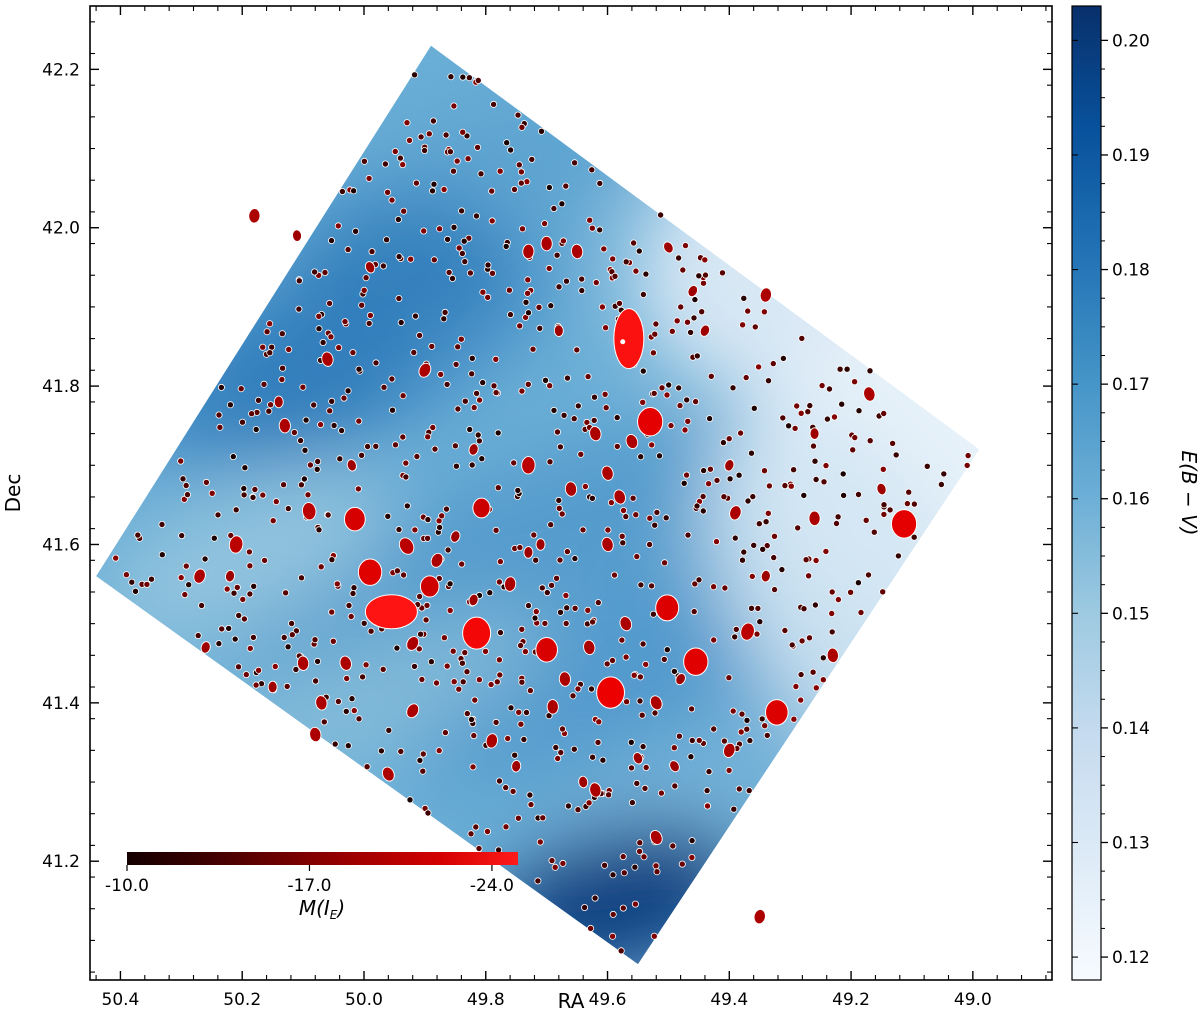 The image size is (1200, 1020). What do you see at coordinates (481, 508) in the screenshot?
I see `bright-source` at bounding box center [481, 508].